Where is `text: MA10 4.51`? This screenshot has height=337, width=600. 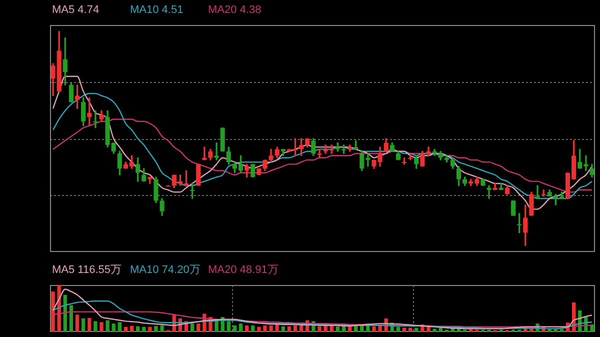 text: MA10 4.51 is located at coordinates (157, 10).